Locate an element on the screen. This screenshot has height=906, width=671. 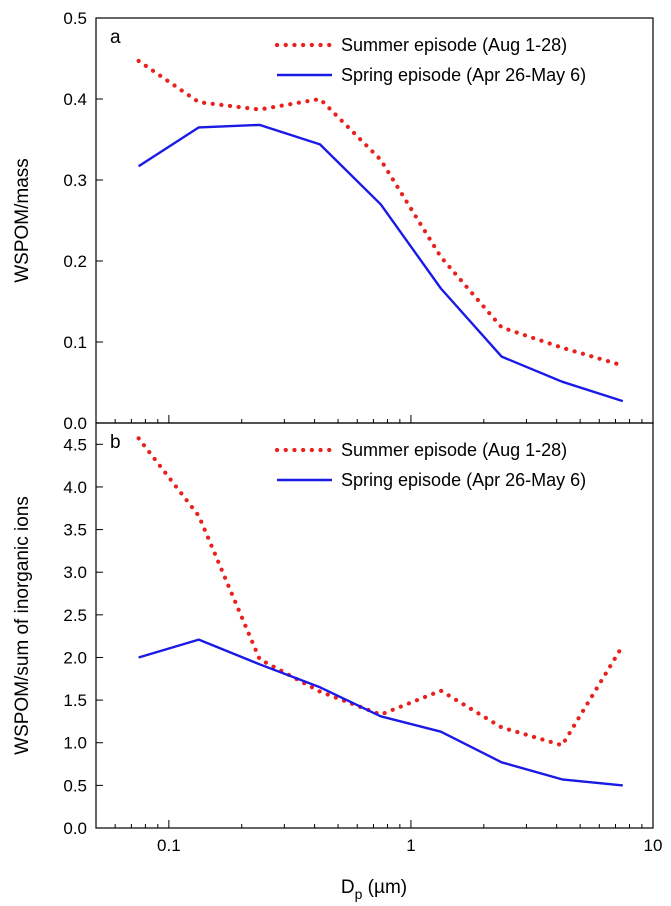
y-tick-label: 1.0 is located at coordinates (75, 743).